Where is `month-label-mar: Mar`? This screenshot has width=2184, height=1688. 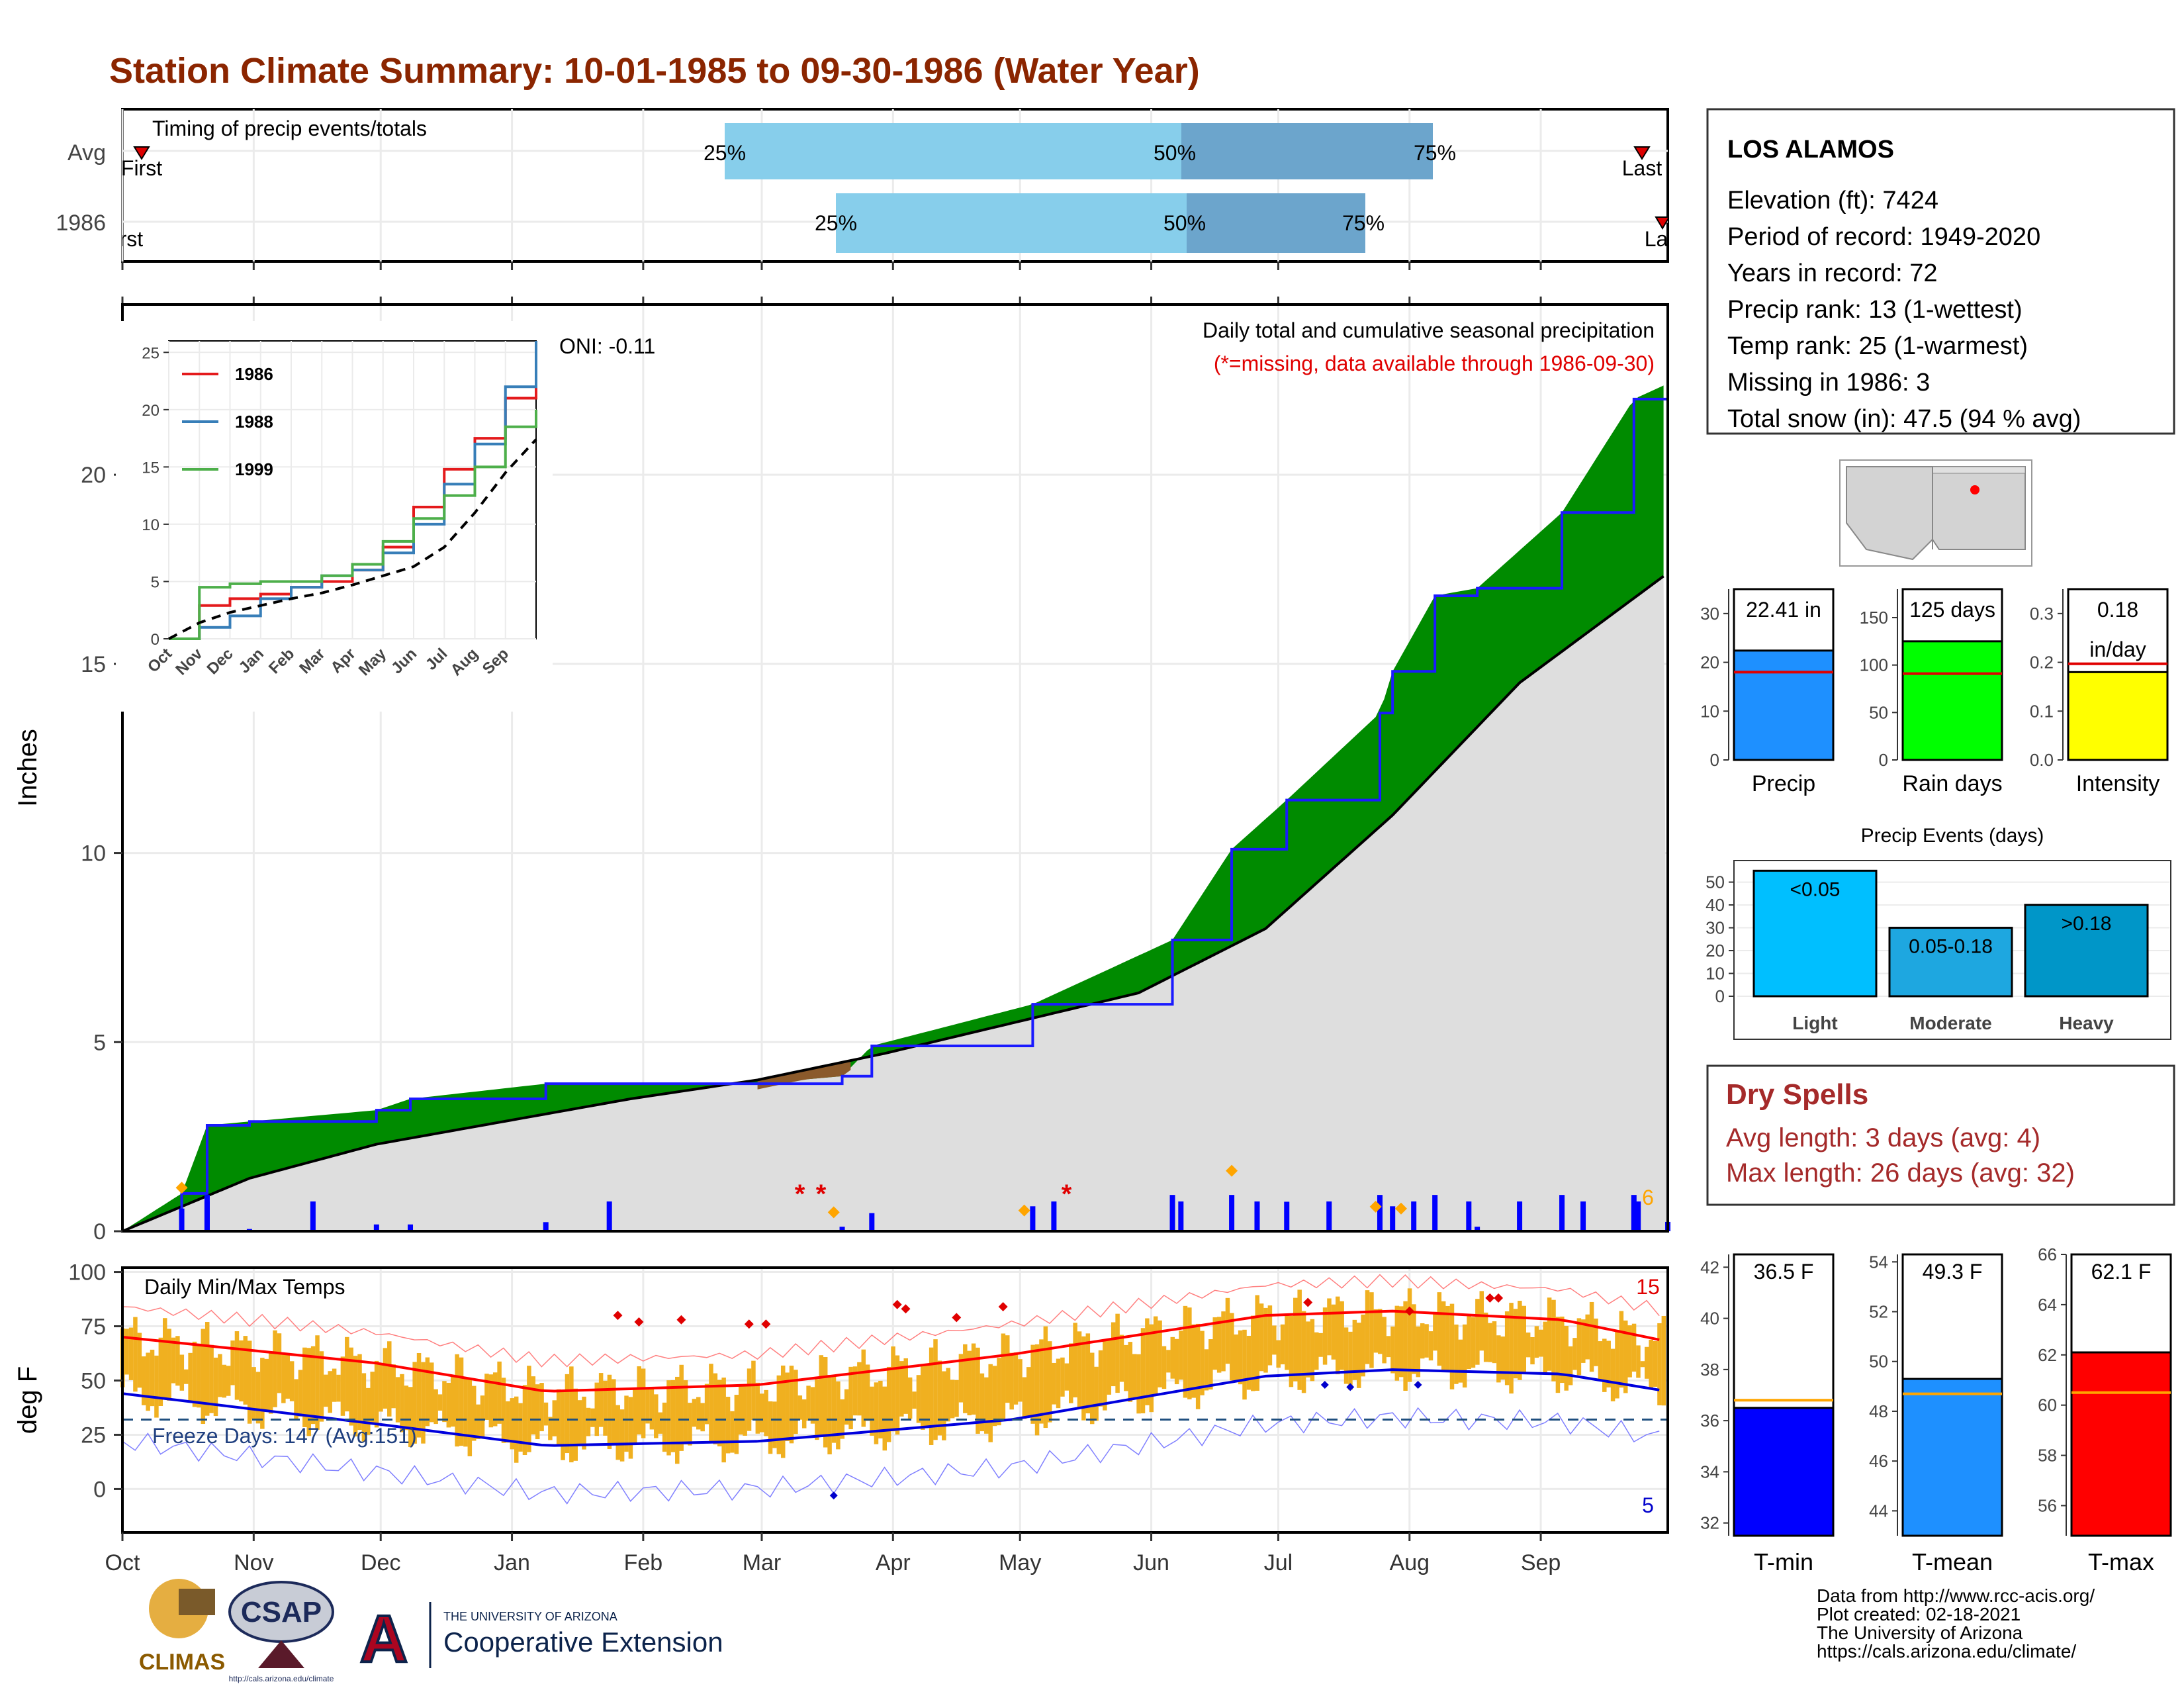
month-label-mar: Mar is located at coordinates (762, 1562).